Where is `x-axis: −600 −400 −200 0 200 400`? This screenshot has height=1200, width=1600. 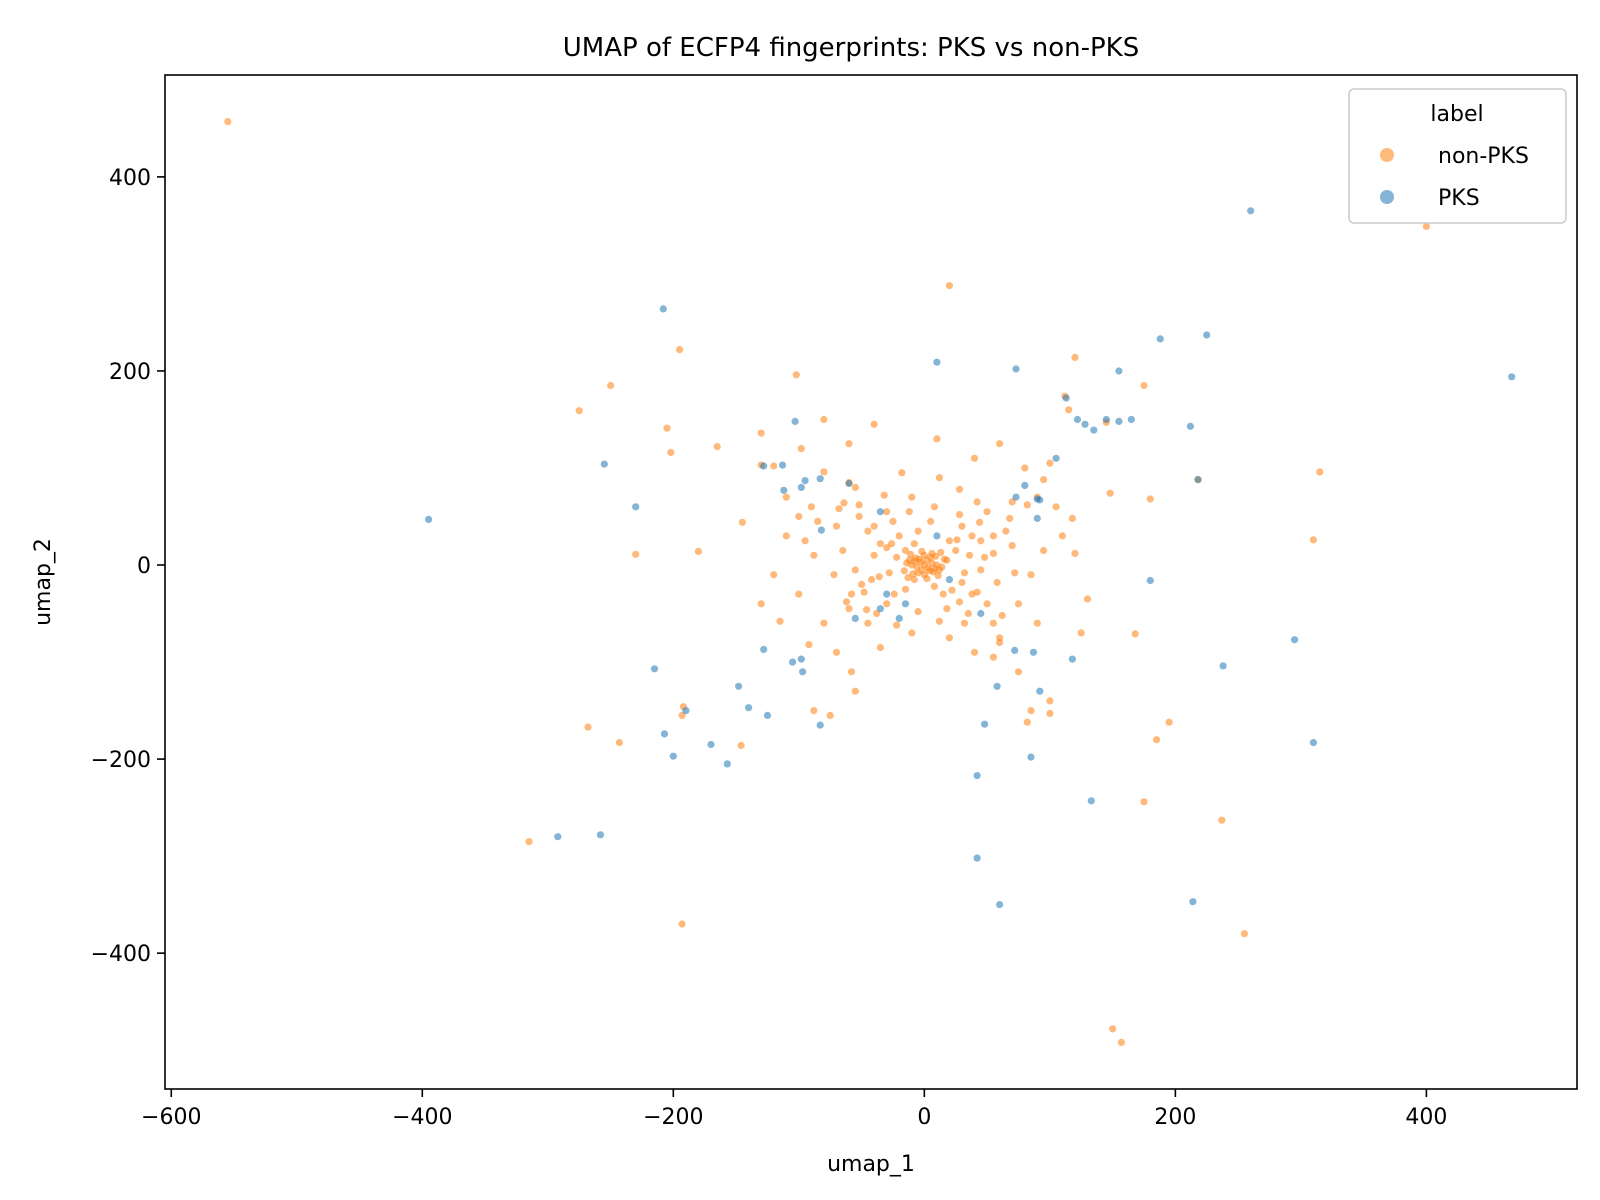
x-axis: −600 −400 −200 0 200 400 is located at coordinates (794, 1109).